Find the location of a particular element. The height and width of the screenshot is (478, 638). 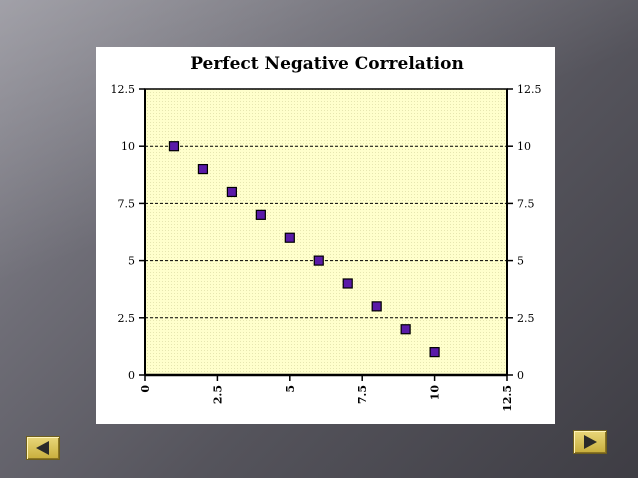

previous-slide-button is located at coordinates (43, 448).